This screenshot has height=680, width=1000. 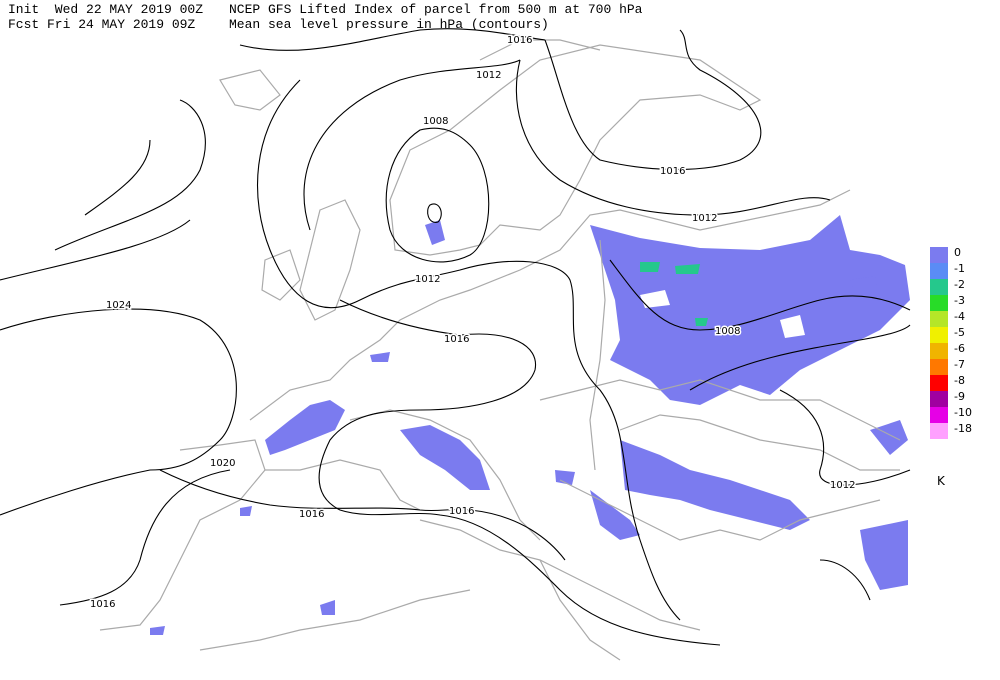 What do you see at coordinates (959, 300) in the screenshot?
I see `legend-label: -3` at bounding box center [959, 300].